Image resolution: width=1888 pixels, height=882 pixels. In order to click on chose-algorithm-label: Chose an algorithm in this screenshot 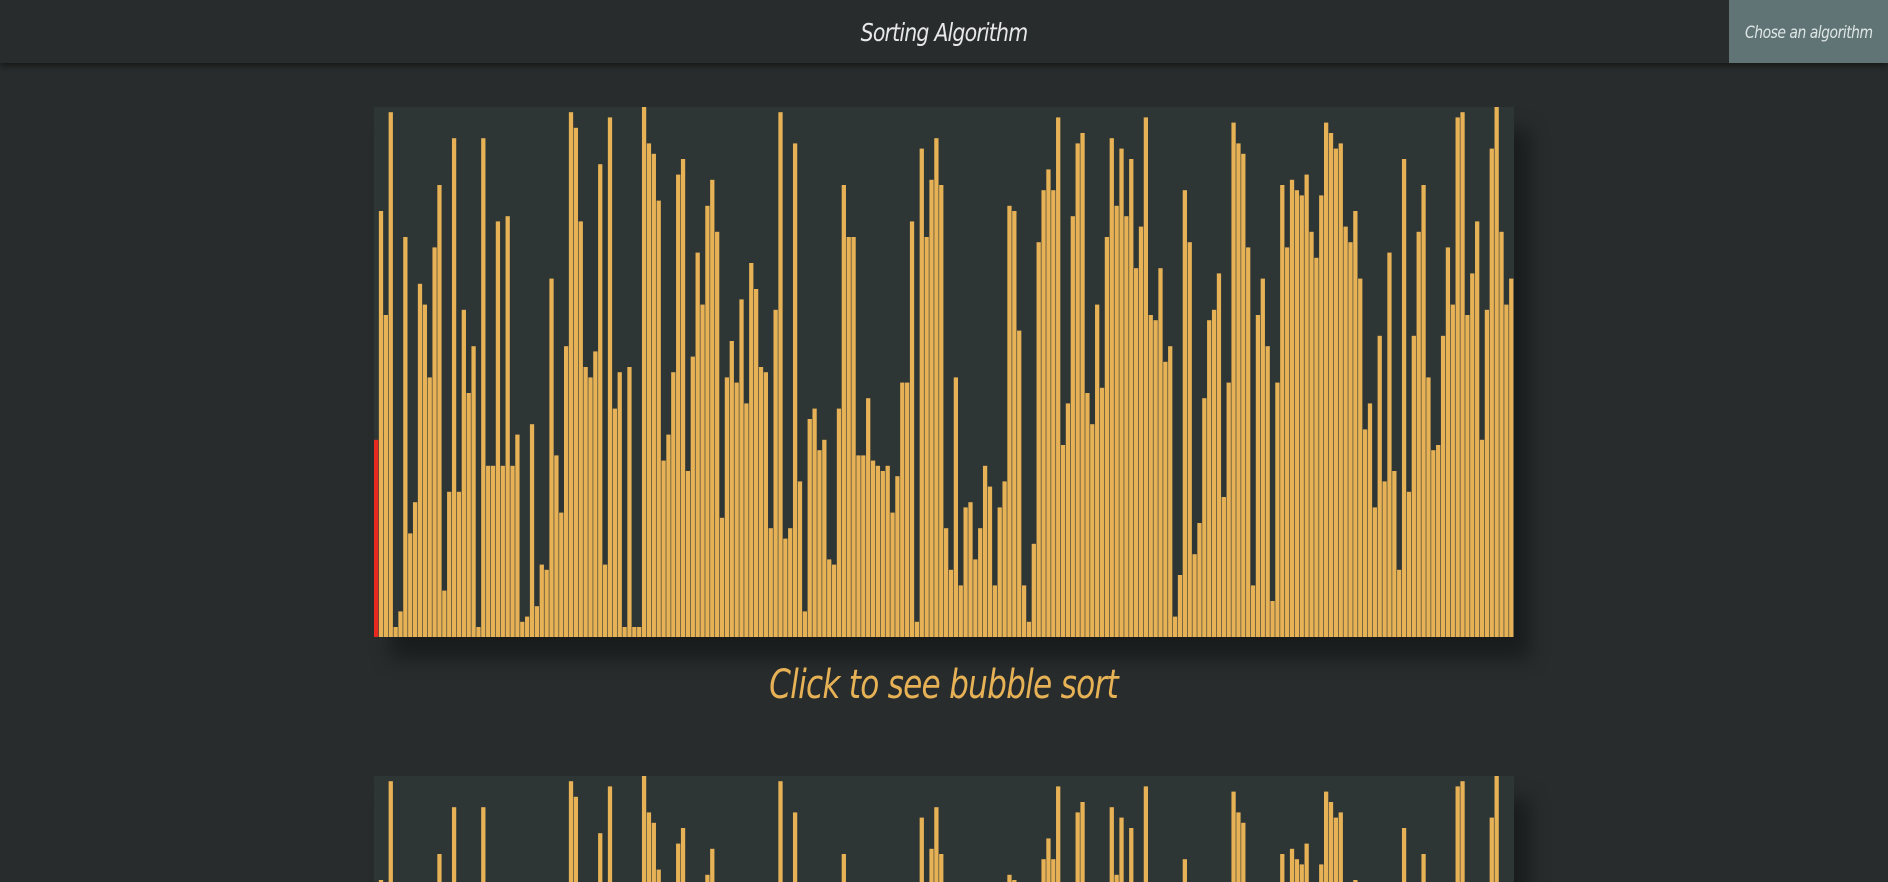, I will do `click(1808, 33)`.